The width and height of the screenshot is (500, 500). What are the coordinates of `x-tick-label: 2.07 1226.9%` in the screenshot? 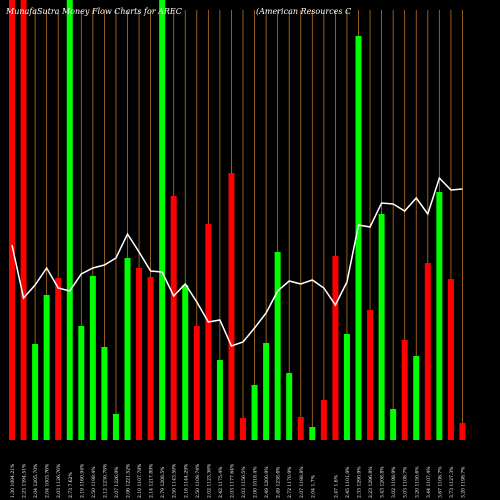 It's located at (117, 482).